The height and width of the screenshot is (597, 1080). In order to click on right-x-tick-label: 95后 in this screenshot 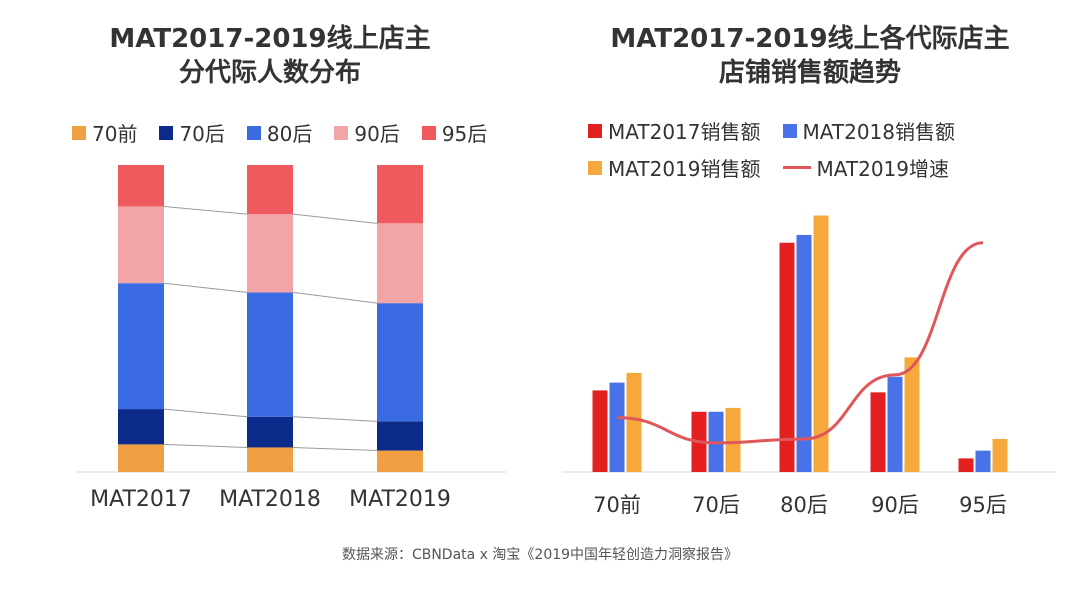, I will do `click(983, 505)`.